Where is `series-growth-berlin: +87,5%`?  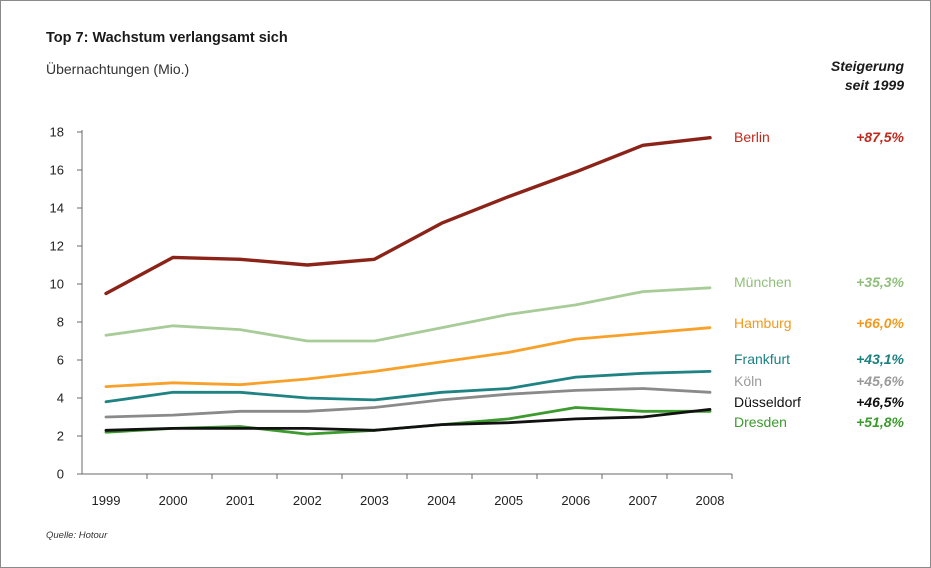
series-growth-berlin: +87,5% is located at coordinates (880, 137).